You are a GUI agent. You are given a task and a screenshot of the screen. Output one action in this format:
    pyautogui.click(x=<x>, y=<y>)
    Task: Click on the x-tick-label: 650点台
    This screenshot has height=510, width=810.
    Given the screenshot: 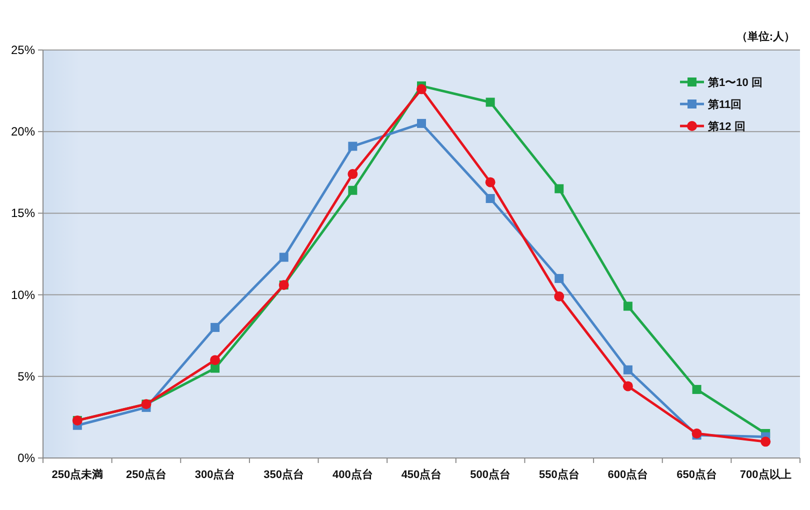 What is the action you would take?
    pyautogui.click(x=696, y=474)
    